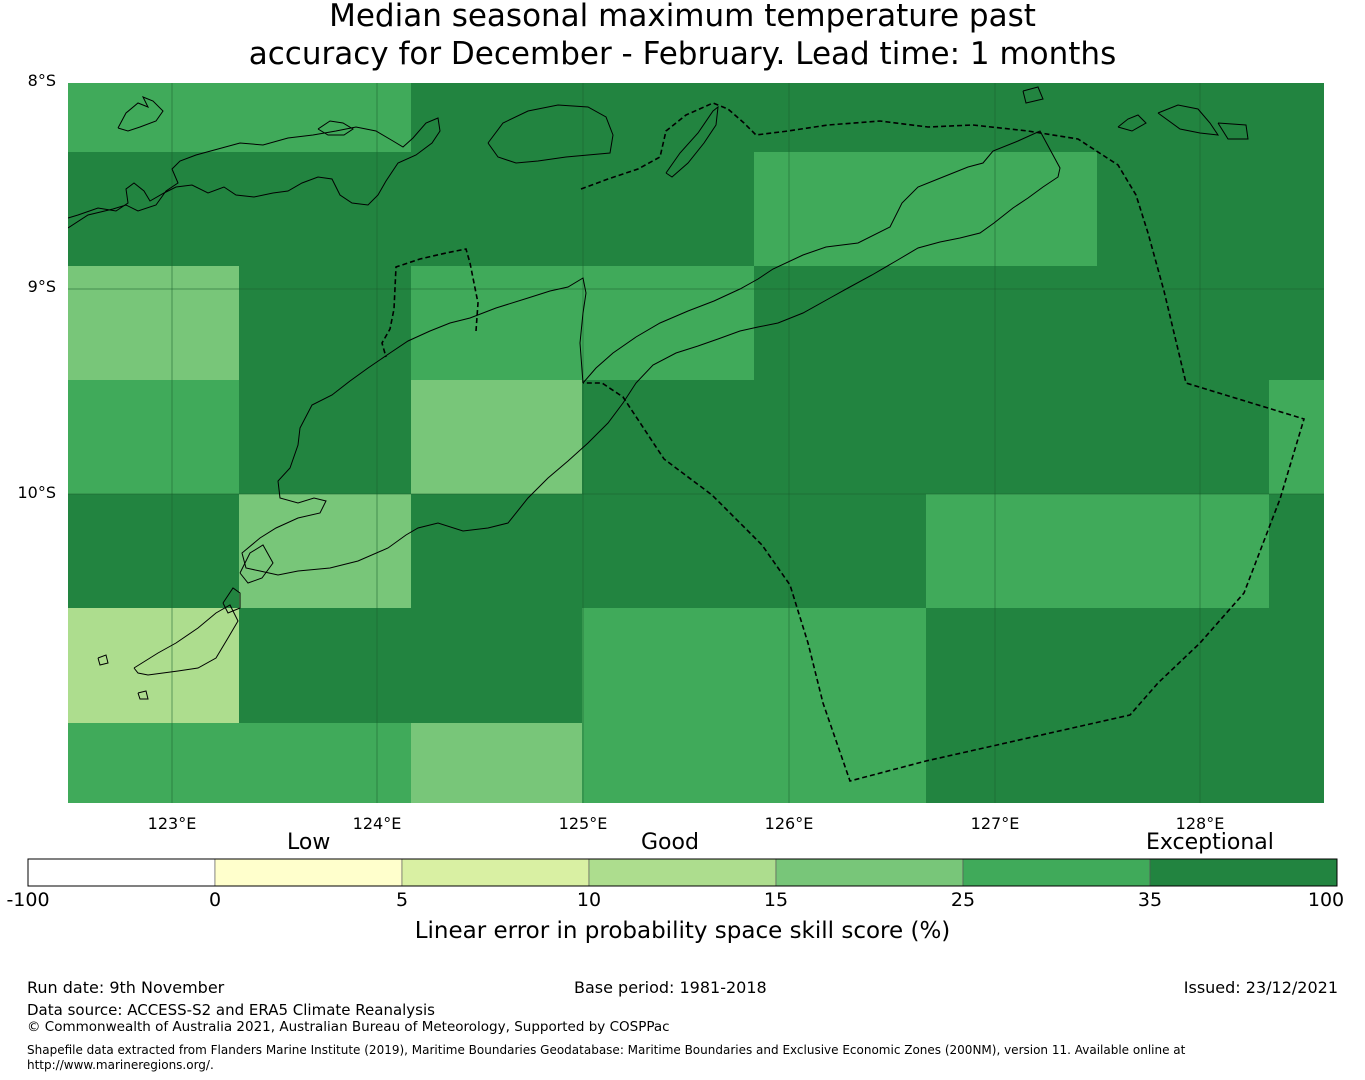 The width and height of the screenshot is (1365, 1080). Describe the element at coordinates (869, 872) in the screenshot. I see `colorbar-segment-good-mid` at that location.